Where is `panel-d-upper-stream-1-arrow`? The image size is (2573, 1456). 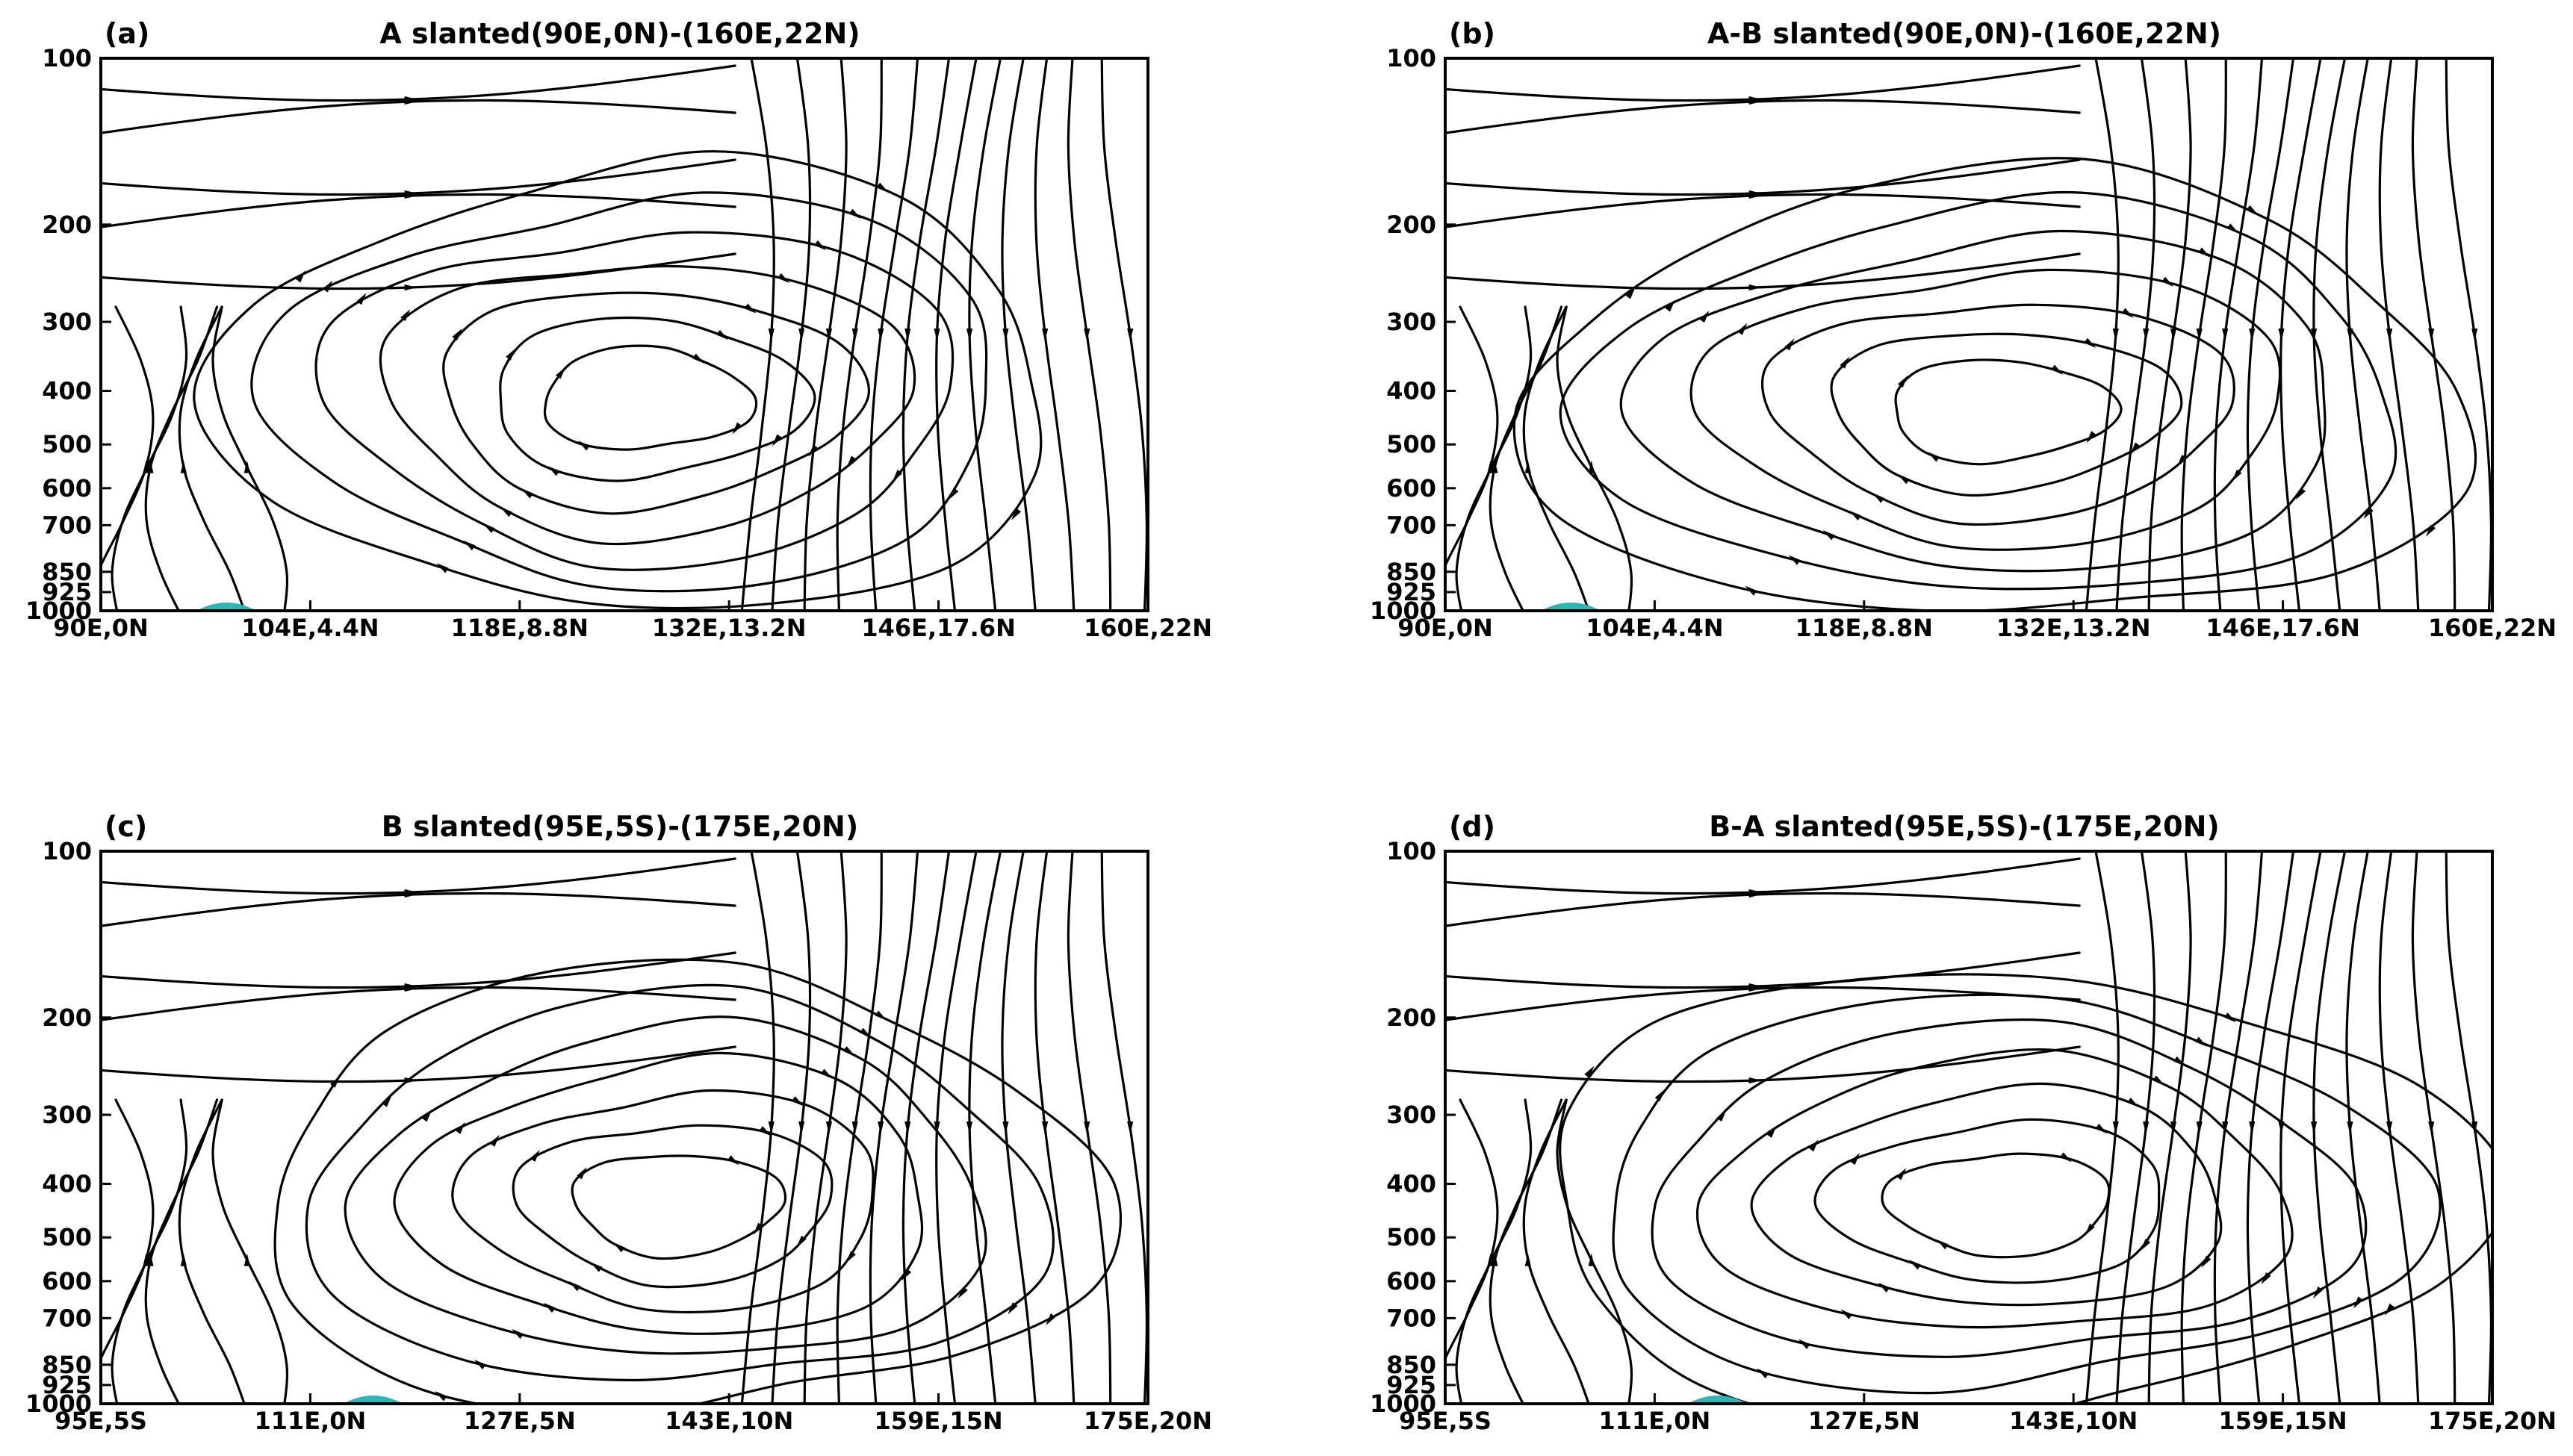
panel-d-upper-stream-1-arrow is located at coordinates (1755, 894).